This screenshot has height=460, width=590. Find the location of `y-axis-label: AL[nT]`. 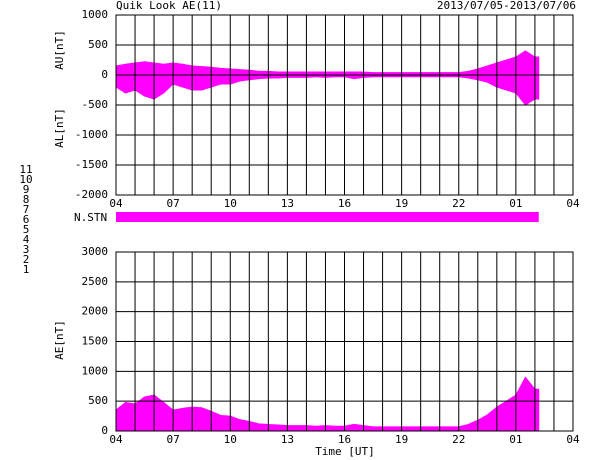

y-axis-label: AL[nT] is located at coordinates (59, 128).